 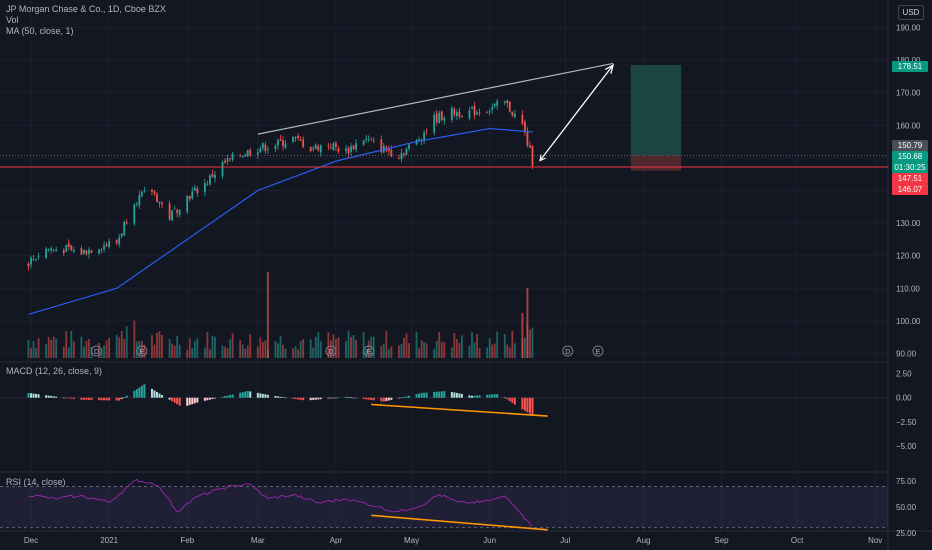 I want to click on symbol-title: JP Morgan Chase & Co., 1D, Cboe BZX, so click(x=86, y=9).